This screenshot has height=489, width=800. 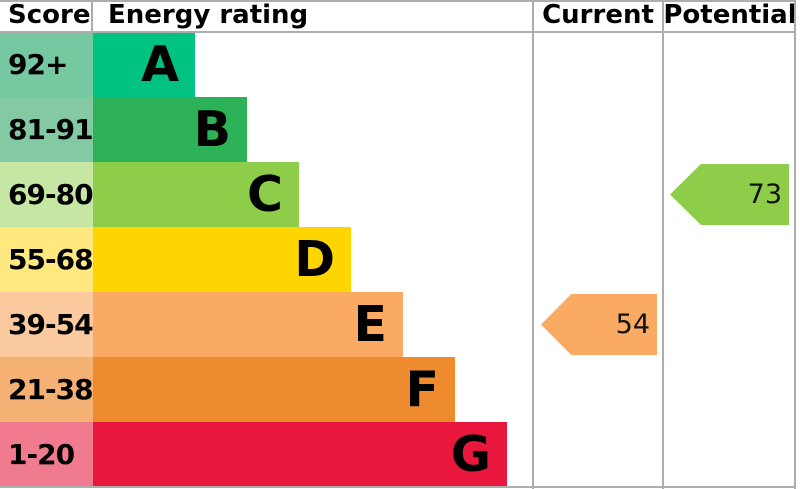 What do you see at coordinates (398, 1) in the screenshot?
I see `top-border-line` at bounding box center [398, 1].